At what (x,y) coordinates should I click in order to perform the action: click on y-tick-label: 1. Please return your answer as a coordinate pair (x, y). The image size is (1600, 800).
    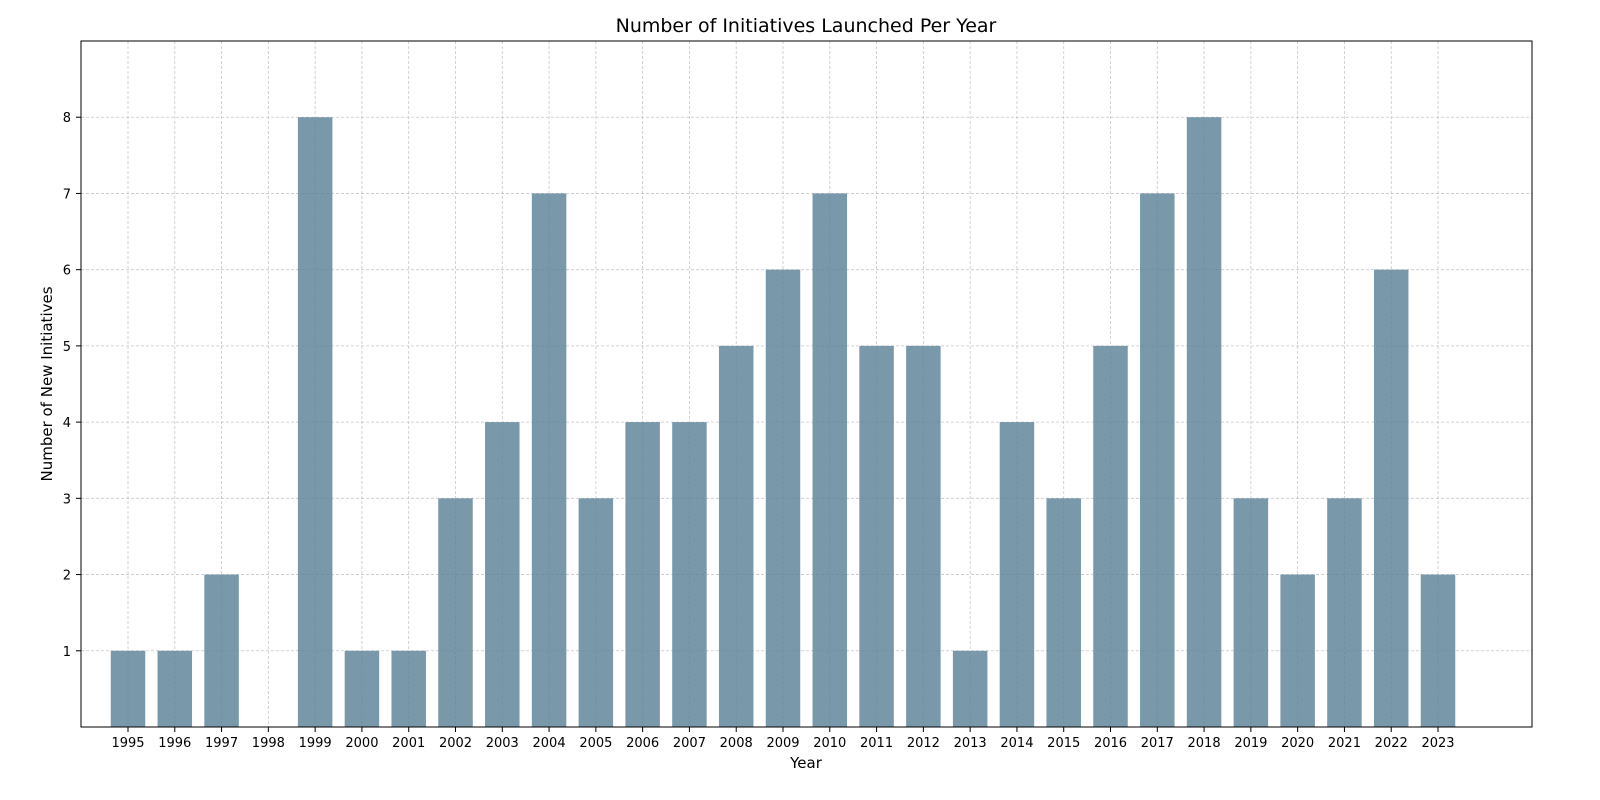
    Looking at the image, I should click on (67, 652).